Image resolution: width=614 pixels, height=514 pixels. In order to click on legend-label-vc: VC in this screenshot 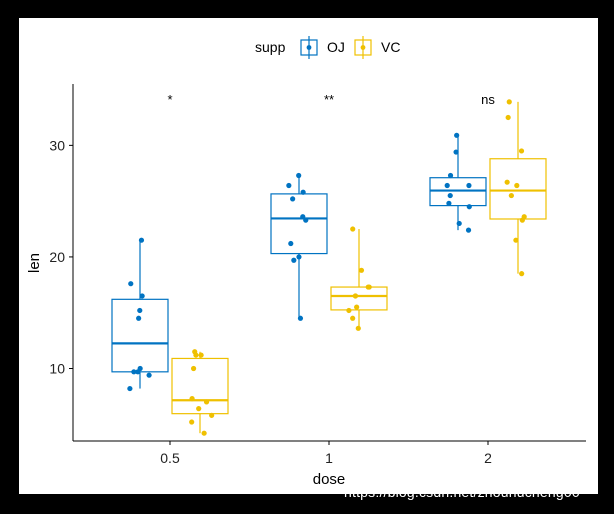, I will do `click(390, 47)`.